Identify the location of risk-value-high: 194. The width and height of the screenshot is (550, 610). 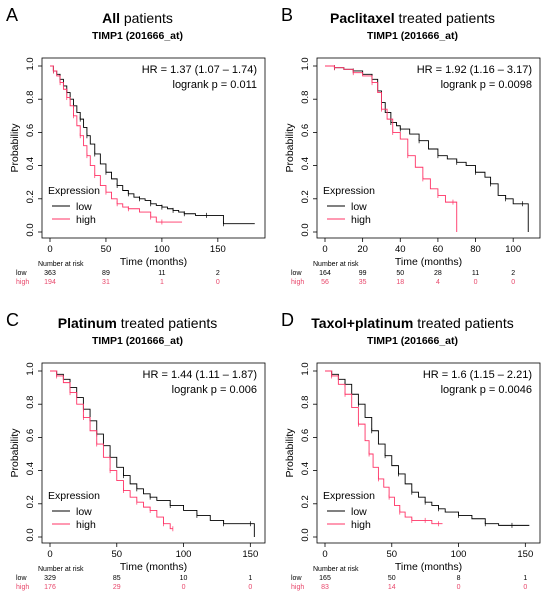
(50, 282).